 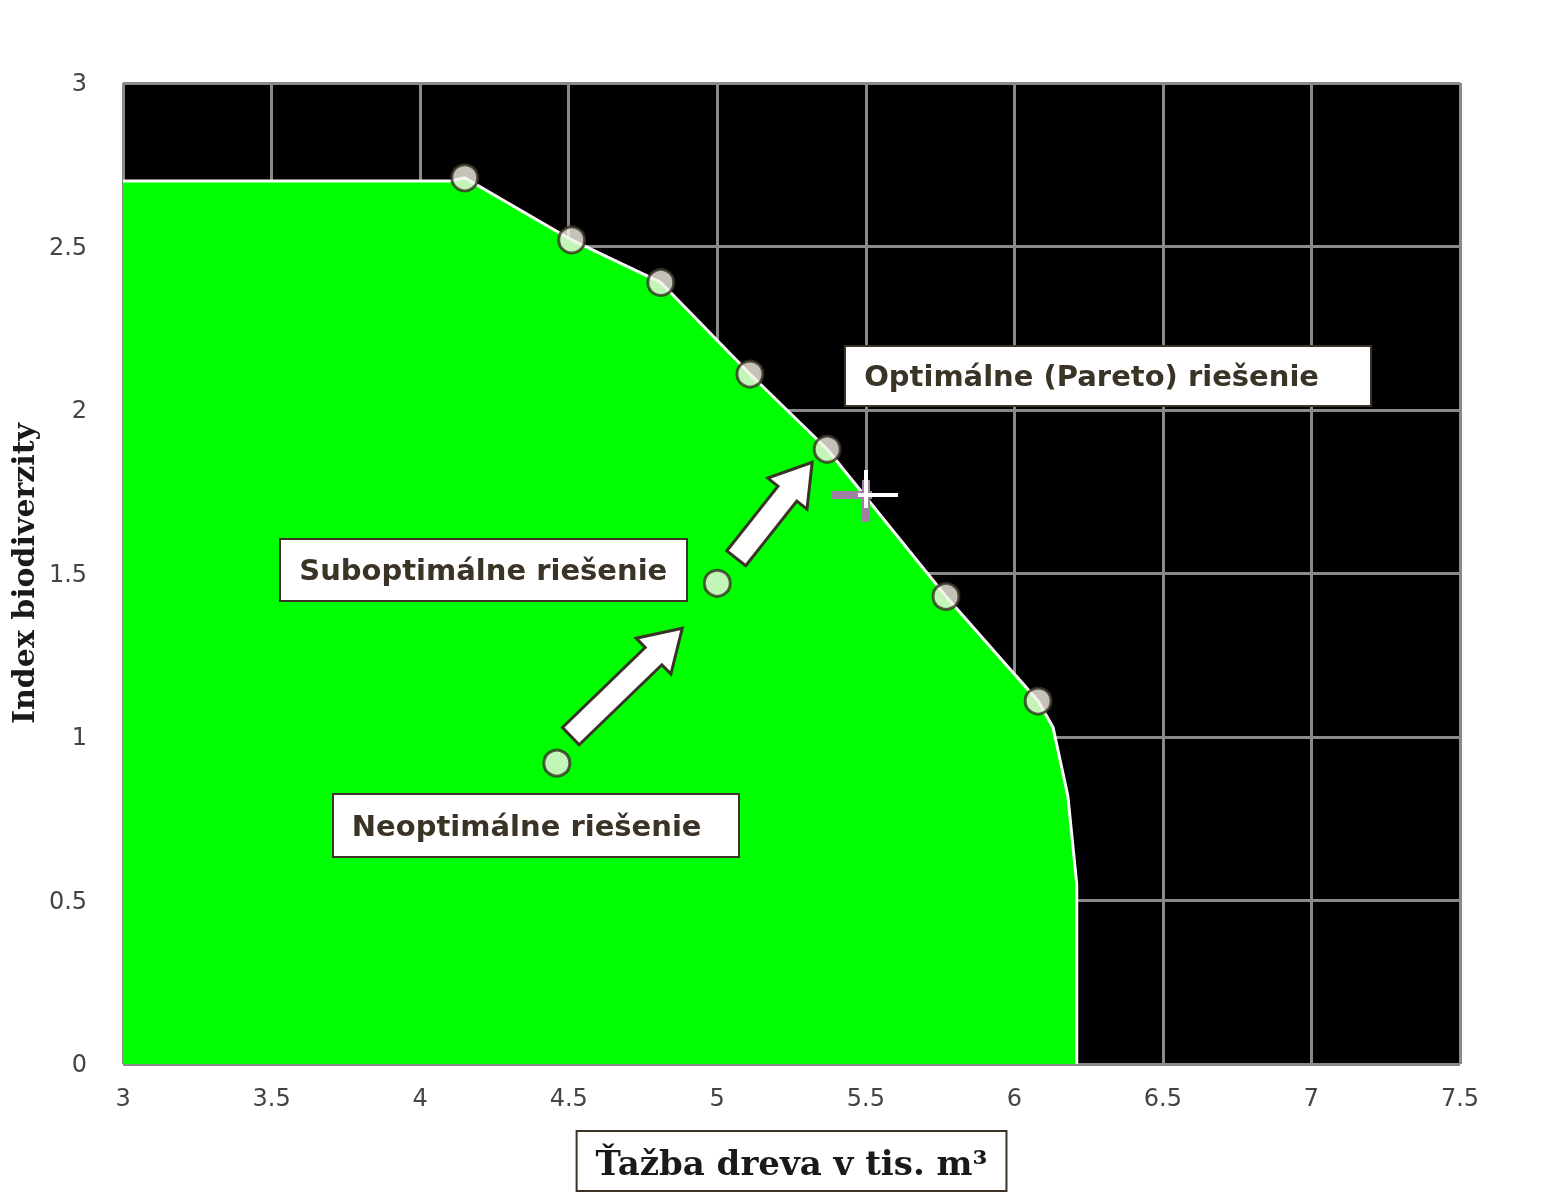 I want to click on x-tick-label: 7, so click(x=1311, y=1098).